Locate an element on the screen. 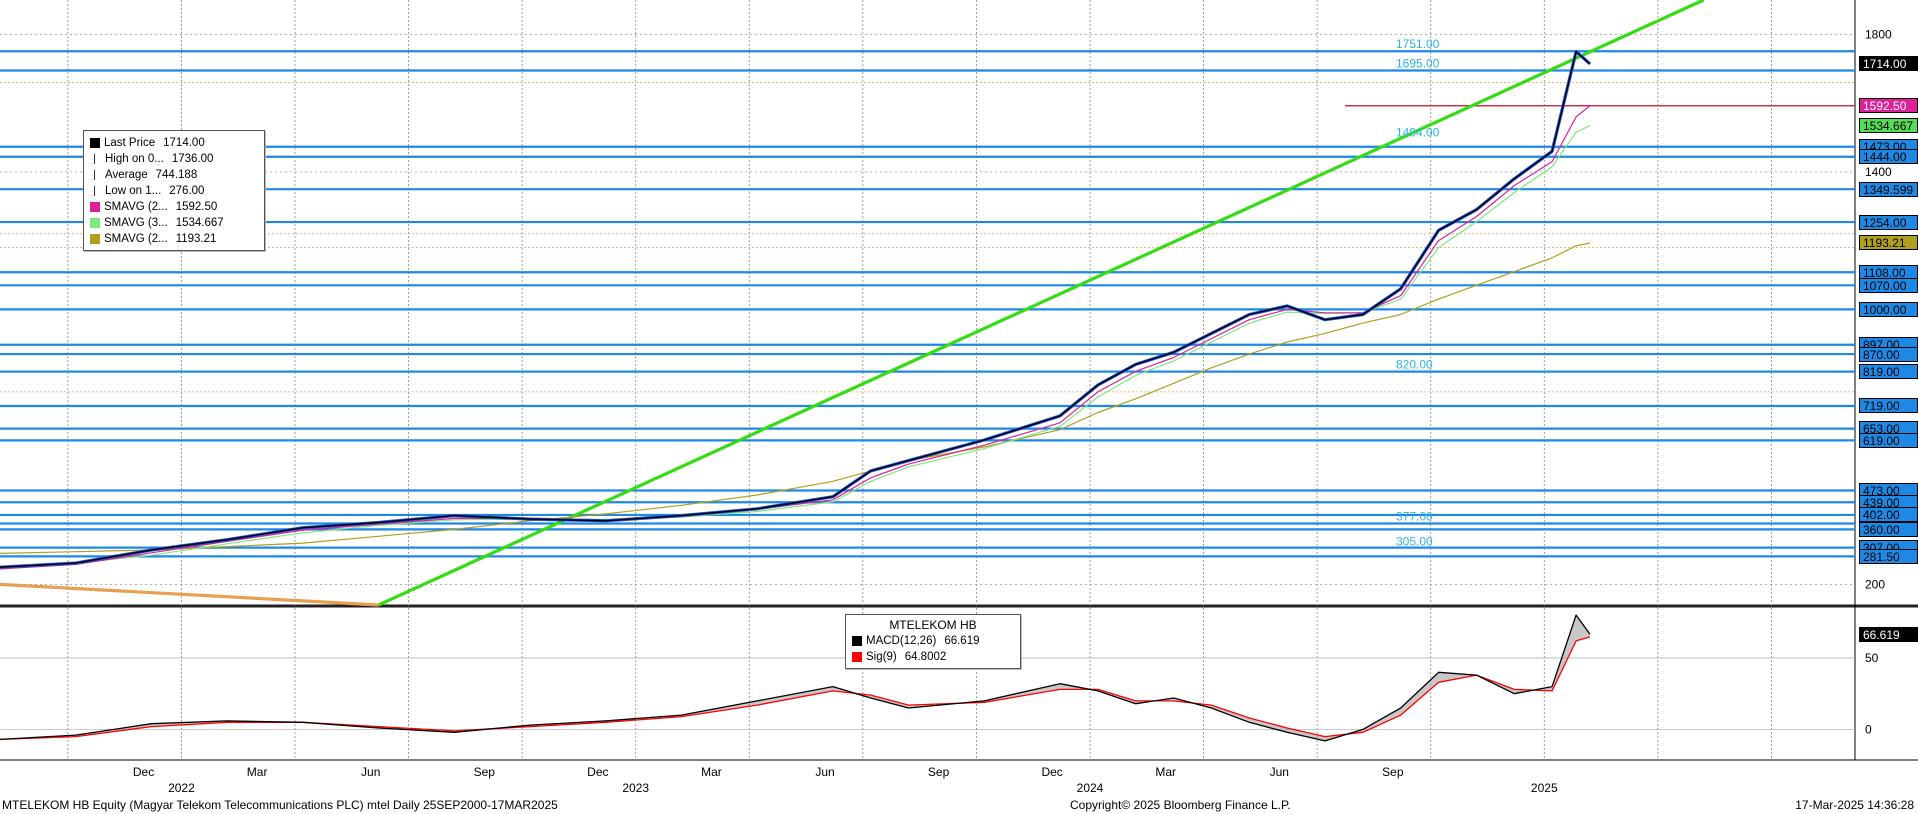 This screenshot has width=1918, height=814. legend-value: 276.00 is located at coordinates (187, 191).